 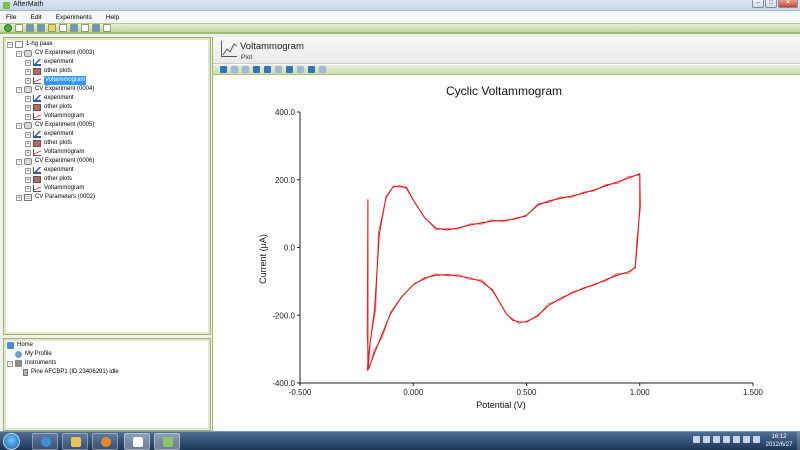 I want to click on tree-item-experiment-0004: − CV Experiment (0004), so click(x=55, y=89).